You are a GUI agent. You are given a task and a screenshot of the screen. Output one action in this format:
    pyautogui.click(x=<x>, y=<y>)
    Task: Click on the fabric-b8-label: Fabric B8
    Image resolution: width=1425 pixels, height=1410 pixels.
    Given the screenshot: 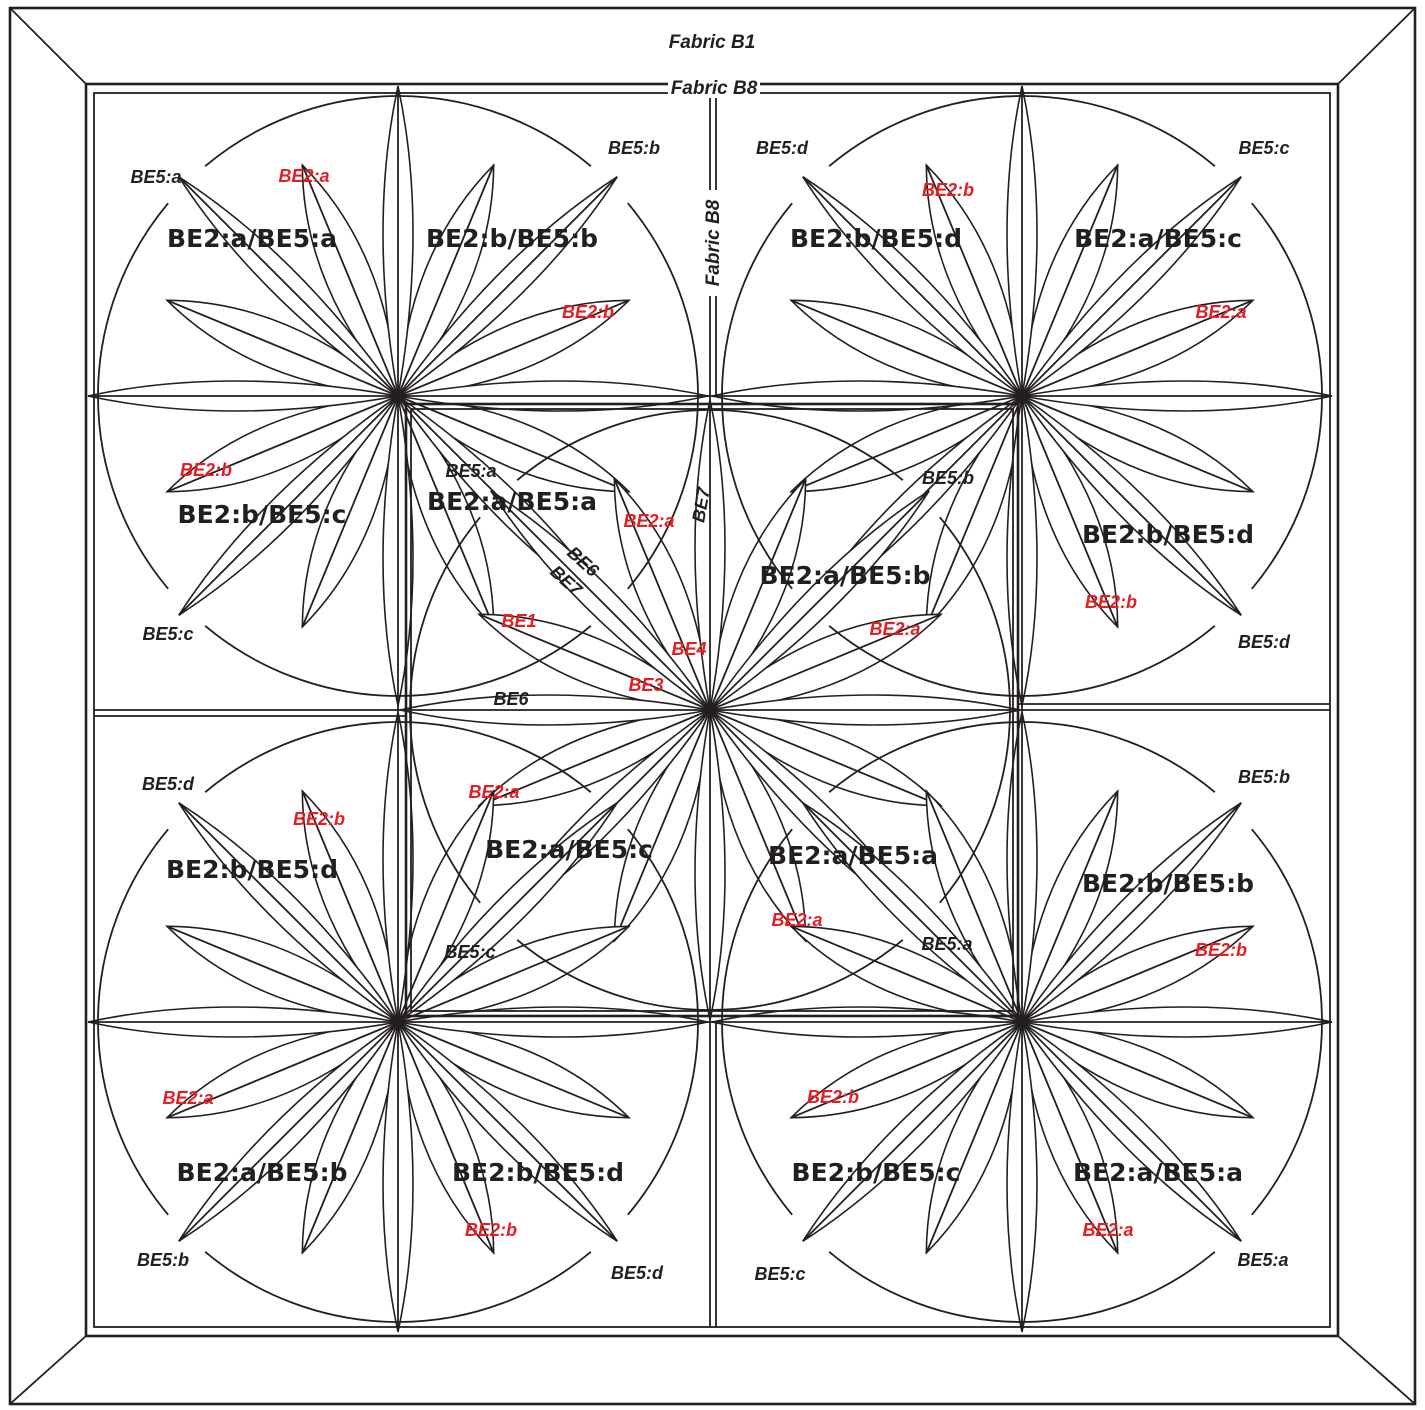 What is the action you would take?
    pyautogui.click(x=714, y=88)
    